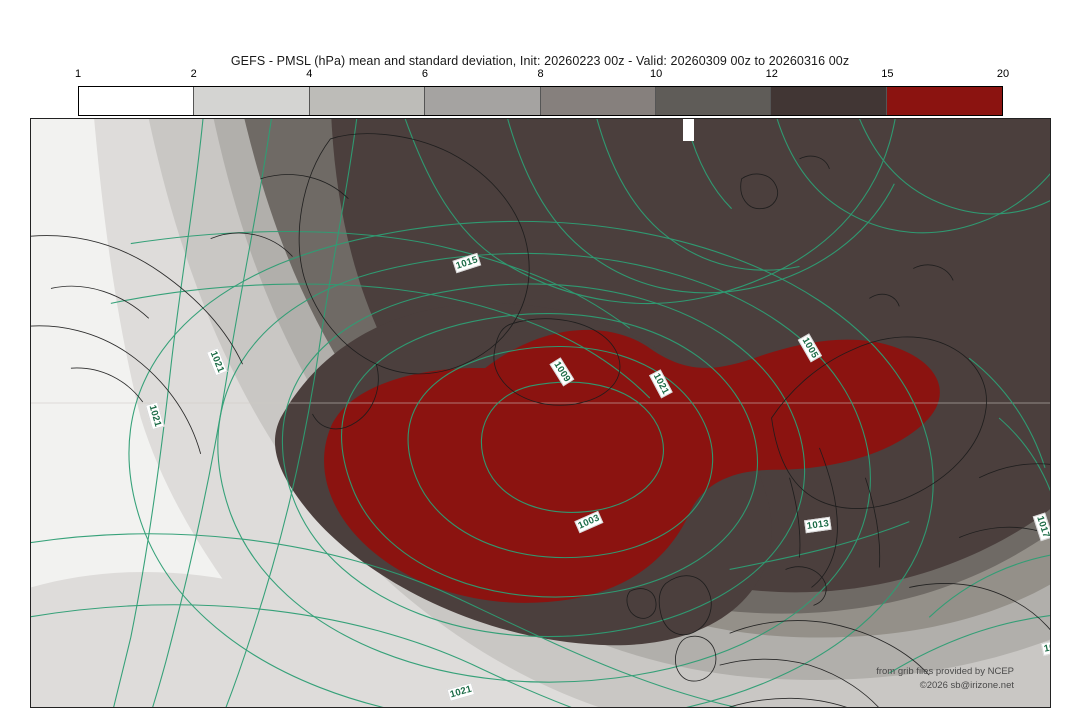  I want to click on colorbar-tick: 4, so click(309, 74).